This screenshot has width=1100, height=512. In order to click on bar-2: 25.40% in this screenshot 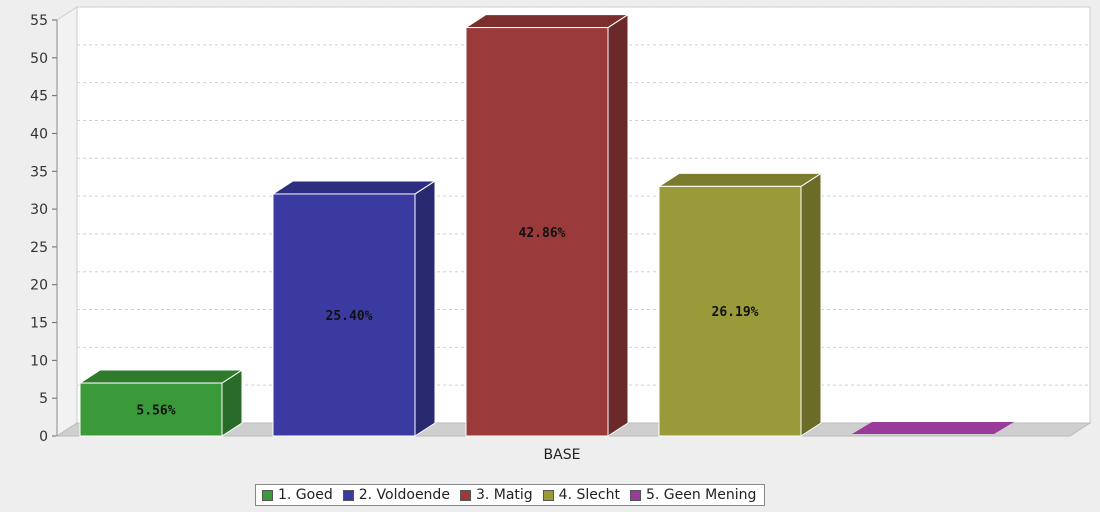, I will do `click(354, 308)`.